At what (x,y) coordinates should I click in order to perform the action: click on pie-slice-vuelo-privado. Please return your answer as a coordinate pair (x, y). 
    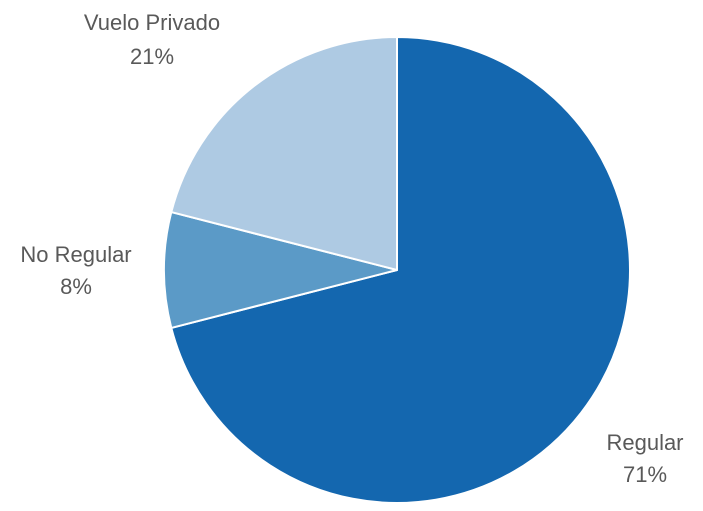
    Looking at the image, I should click on (284, 153).